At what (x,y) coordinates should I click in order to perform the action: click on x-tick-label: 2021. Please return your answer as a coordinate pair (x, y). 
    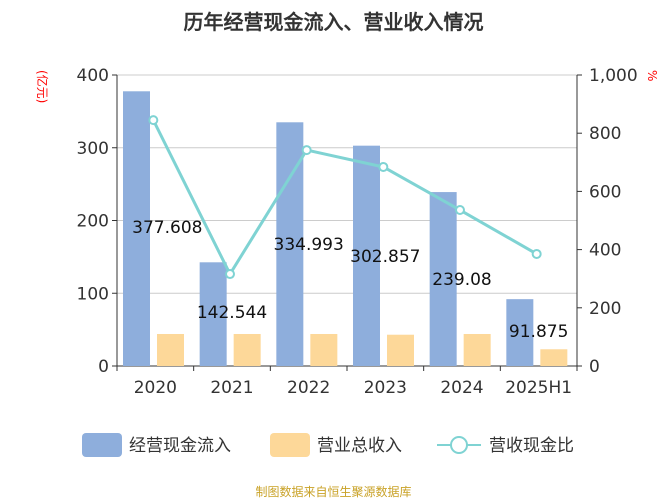
    Looking at the image, I should click on (231, 388).